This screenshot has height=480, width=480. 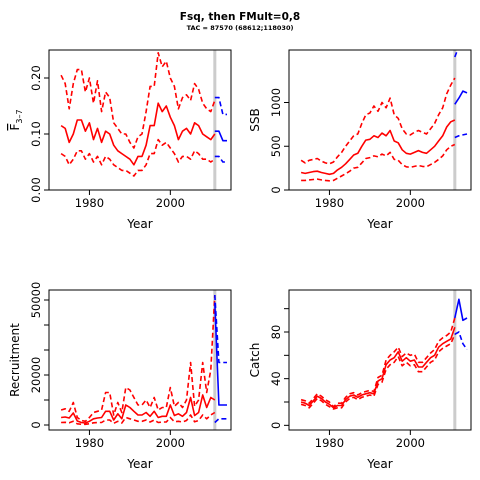 I want to click on fbar-x-axis-label: Year, so click(x=139, y=224).